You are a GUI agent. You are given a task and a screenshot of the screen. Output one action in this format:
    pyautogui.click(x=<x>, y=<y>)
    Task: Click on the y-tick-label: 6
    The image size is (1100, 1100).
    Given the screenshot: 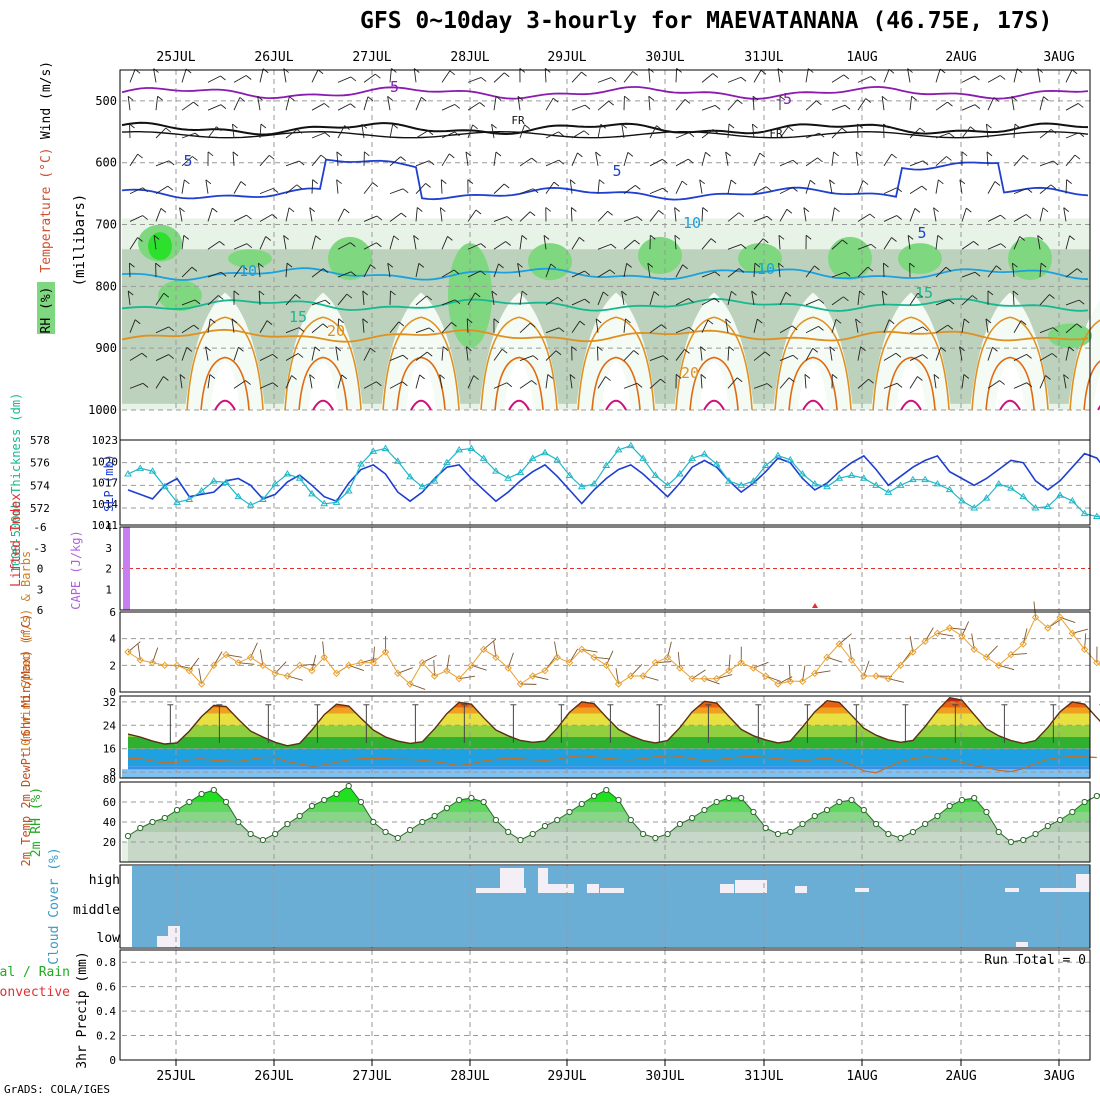 What is the action you would take?
    pyautogui.click(x=40, y=610)
    